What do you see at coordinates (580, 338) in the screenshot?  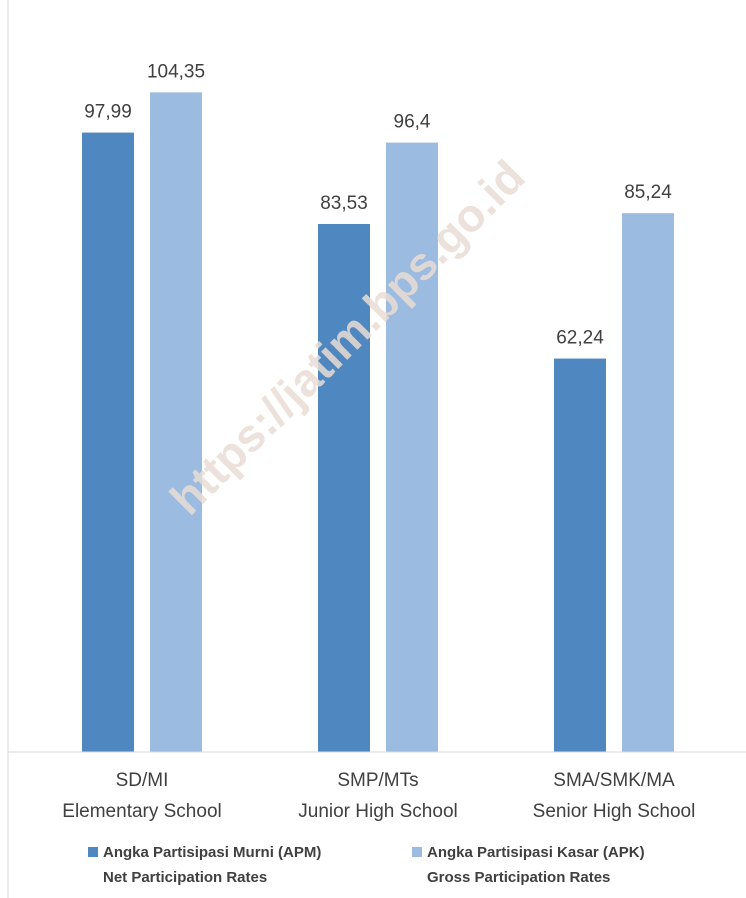 I see `value-label: 62,24` at bounding box center [580, 338].